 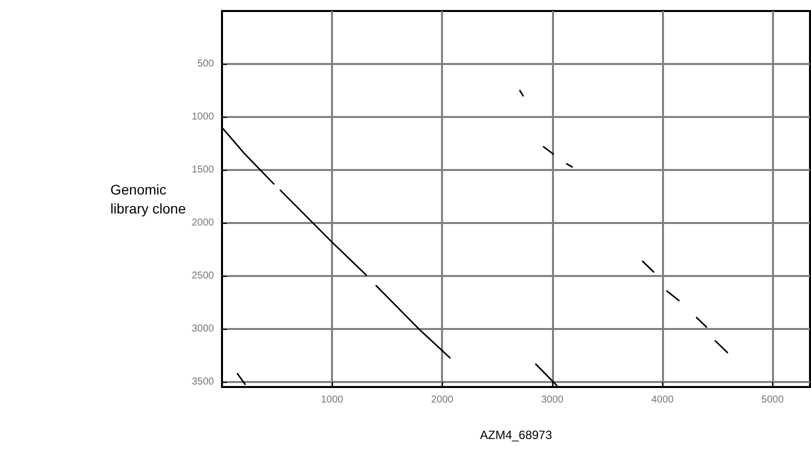 I want to click on y-axis-title: Genomic library clone, so click(x=148, y=199).